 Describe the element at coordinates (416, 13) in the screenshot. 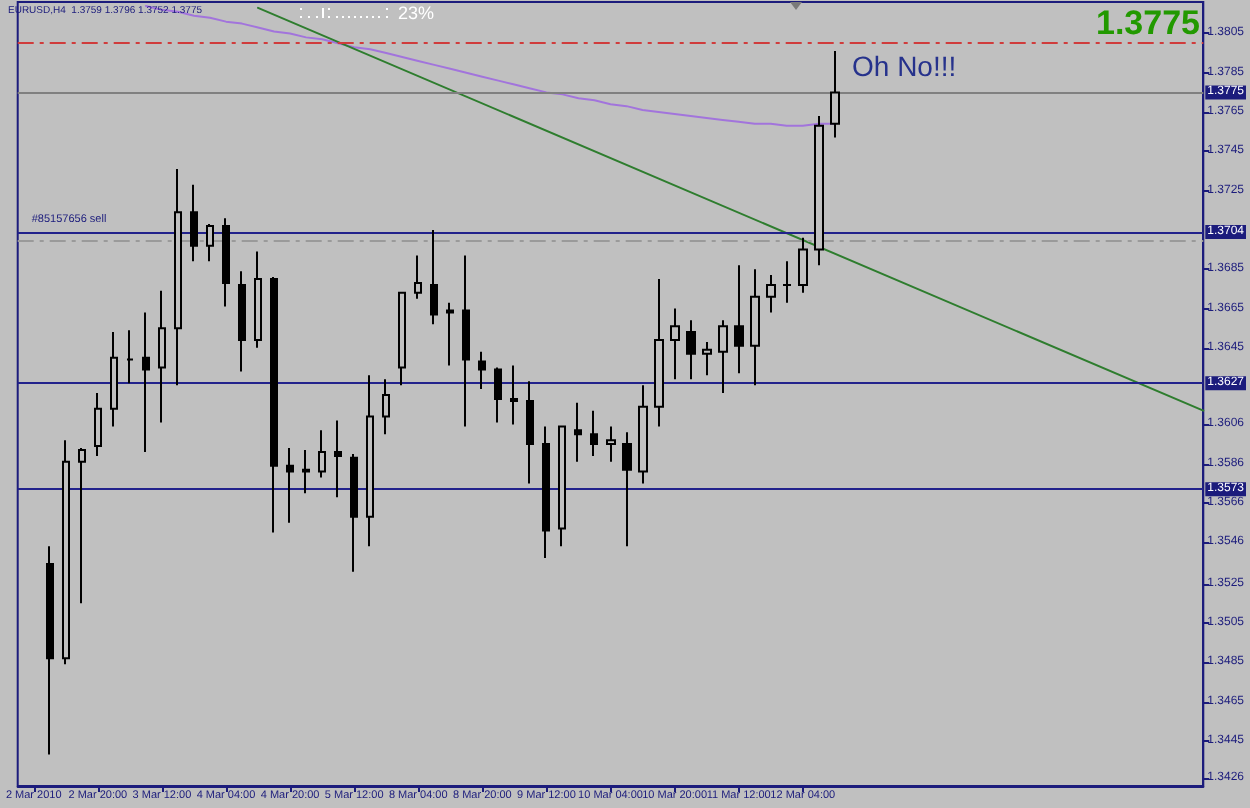

I see `annotation: 23%` at that location.